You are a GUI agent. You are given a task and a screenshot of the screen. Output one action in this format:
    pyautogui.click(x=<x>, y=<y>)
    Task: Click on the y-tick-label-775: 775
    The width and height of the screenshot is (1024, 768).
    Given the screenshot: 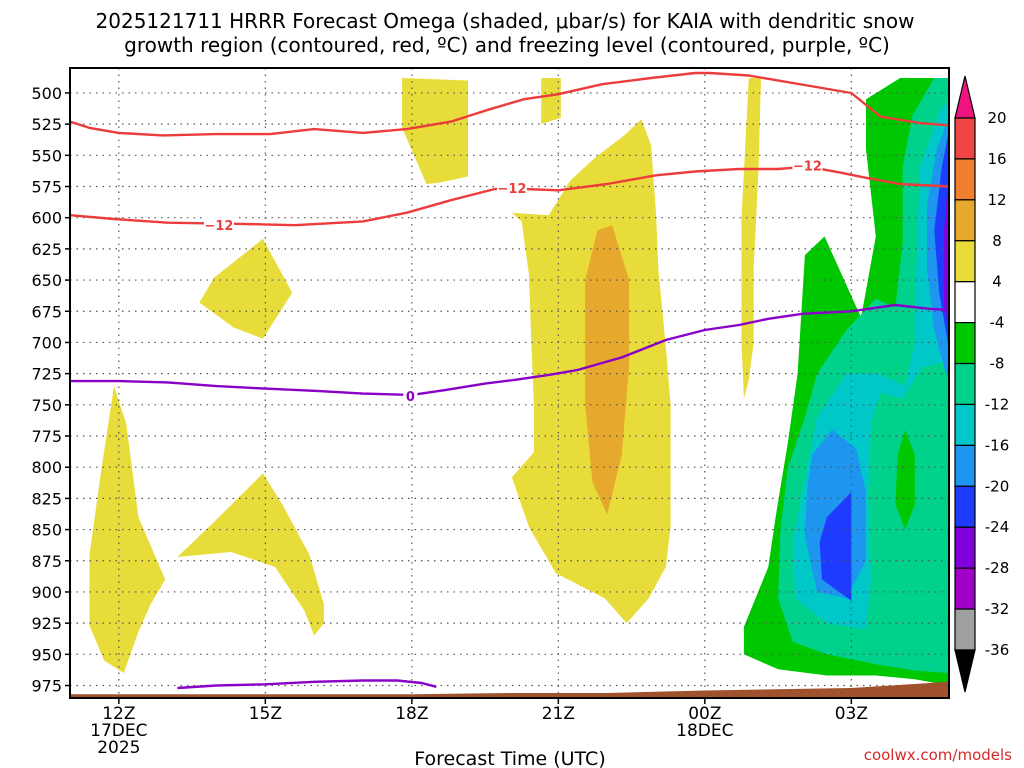 What is the action you would take?
    pyautogui.click(x=46, y=436)
    